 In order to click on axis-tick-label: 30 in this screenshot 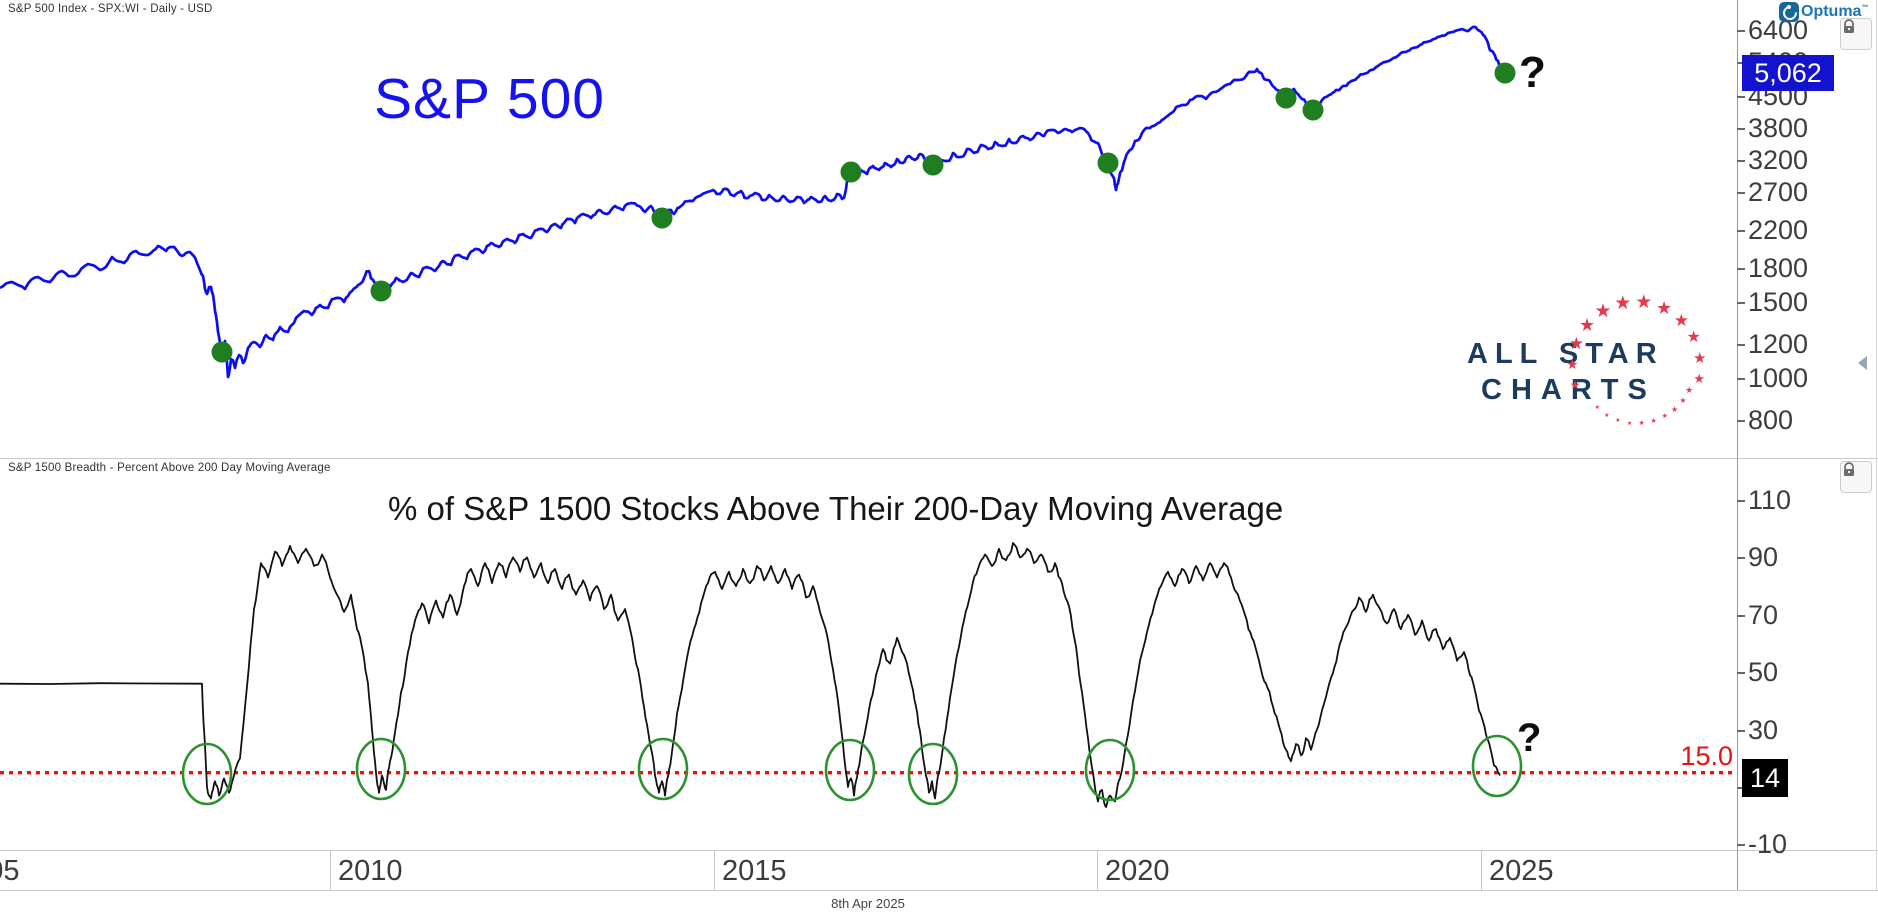, I will do `click(1763, 729)`.